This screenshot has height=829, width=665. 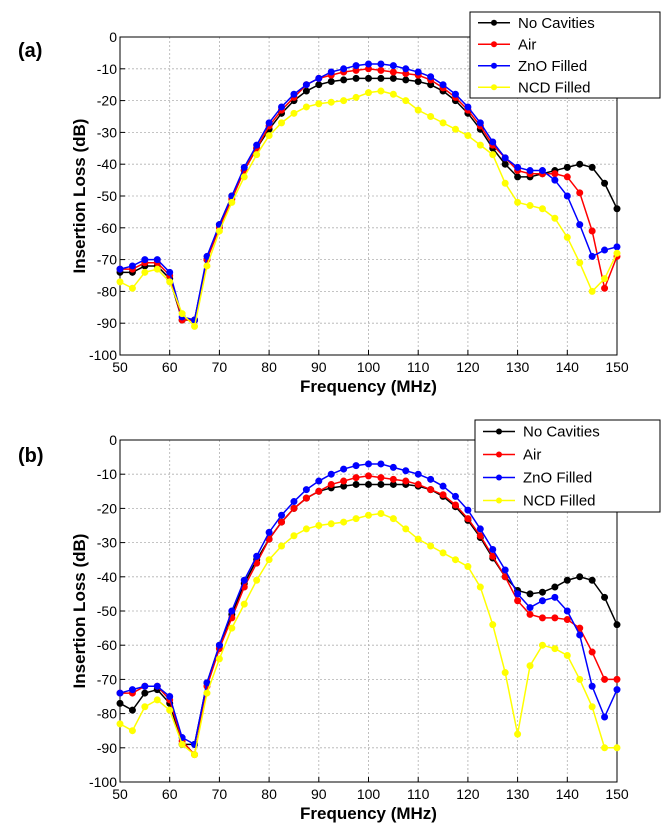 I want to click on y-tick-label: -10, so click(x=107, y=69).